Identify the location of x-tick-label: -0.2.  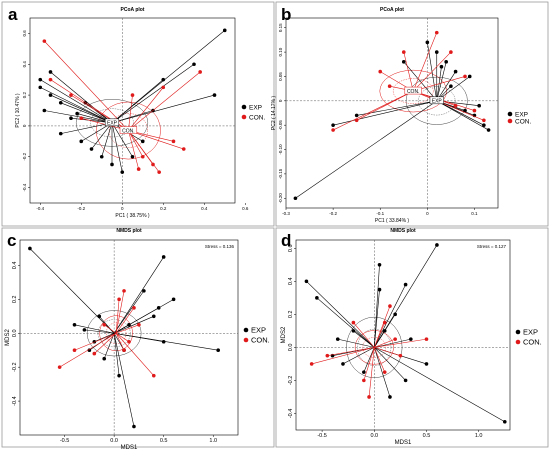
(81, 208).